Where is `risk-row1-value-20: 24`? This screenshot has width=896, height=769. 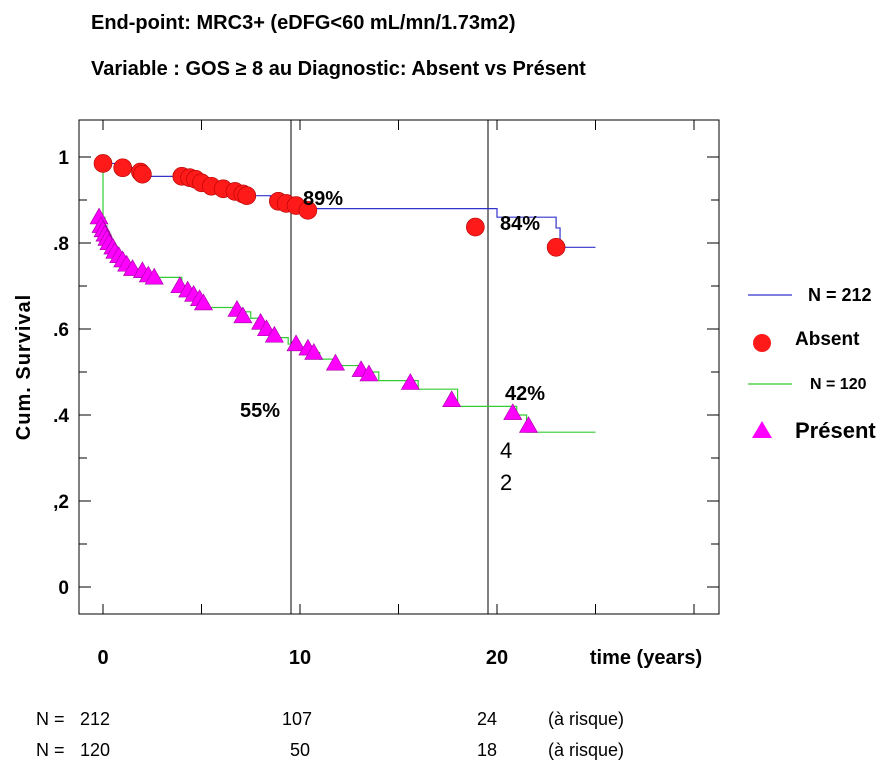 risk-row1-value-20: 24 is located at coordinates (487, 719).